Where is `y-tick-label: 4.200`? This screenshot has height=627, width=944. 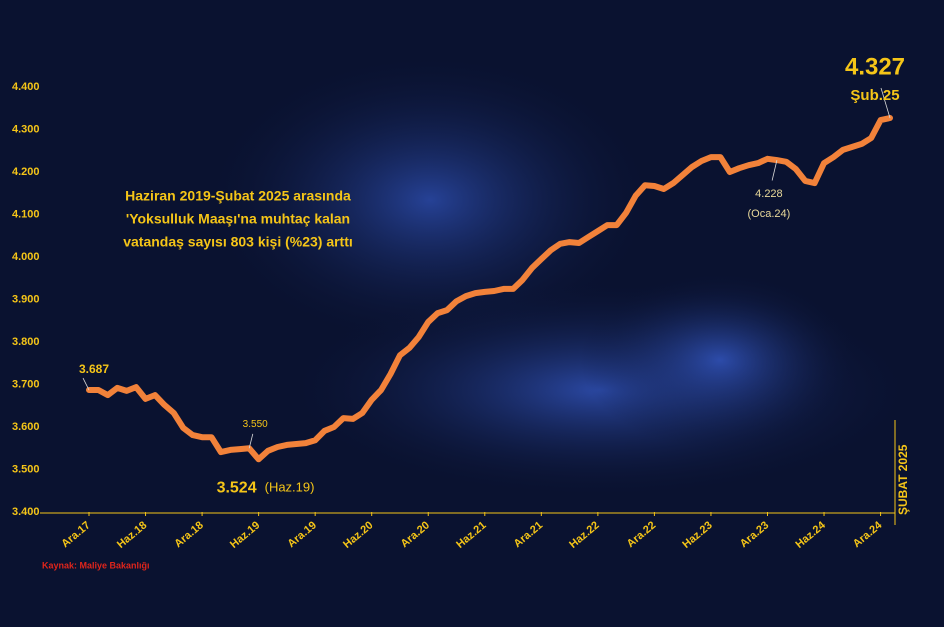
y-tick-label: 4.200 is located at coordinates (26, 172).